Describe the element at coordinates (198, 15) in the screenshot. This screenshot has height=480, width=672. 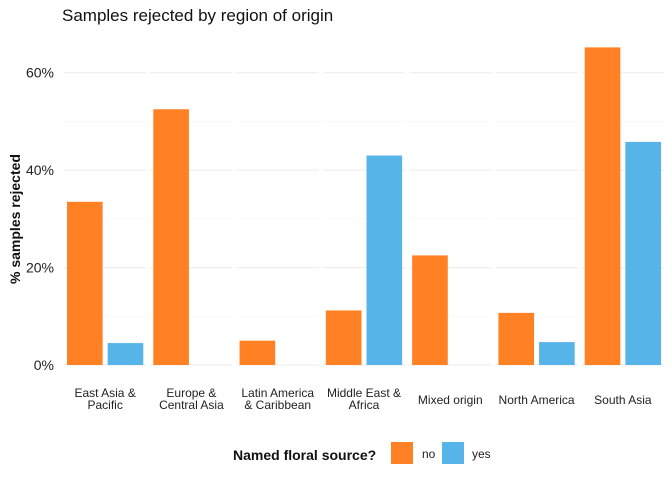
I see `chart-title: Samples rejected by region of origin` at that location.